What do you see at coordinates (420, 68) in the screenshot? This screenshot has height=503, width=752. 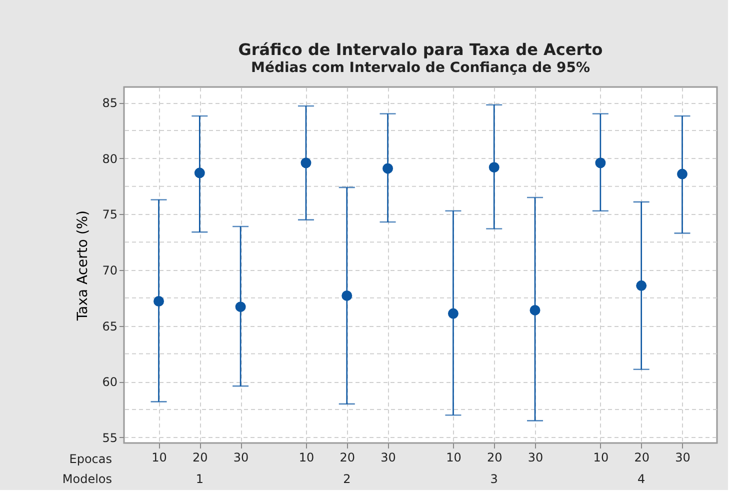 I see `chart-subtitle: Médias com Intervalo de Confiança de 95%` at bounding box center [420, 68].